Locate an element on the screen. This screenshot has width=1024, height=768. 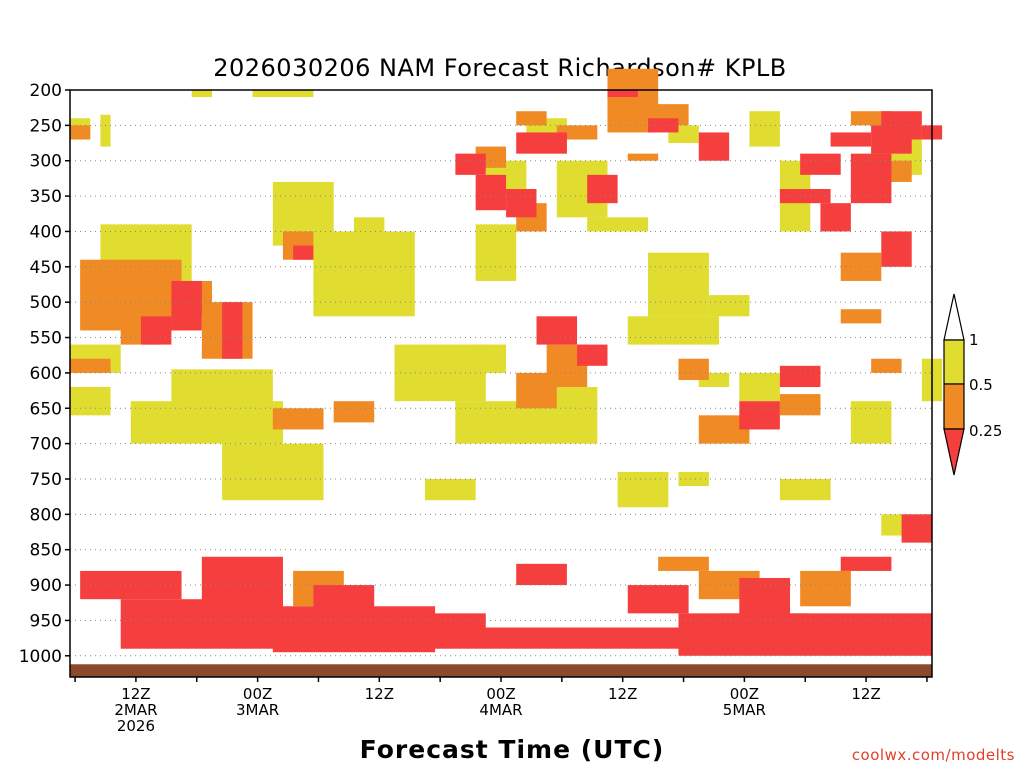
colorbar-label-0.5: 0.5 is located at coordinates (981, 385).